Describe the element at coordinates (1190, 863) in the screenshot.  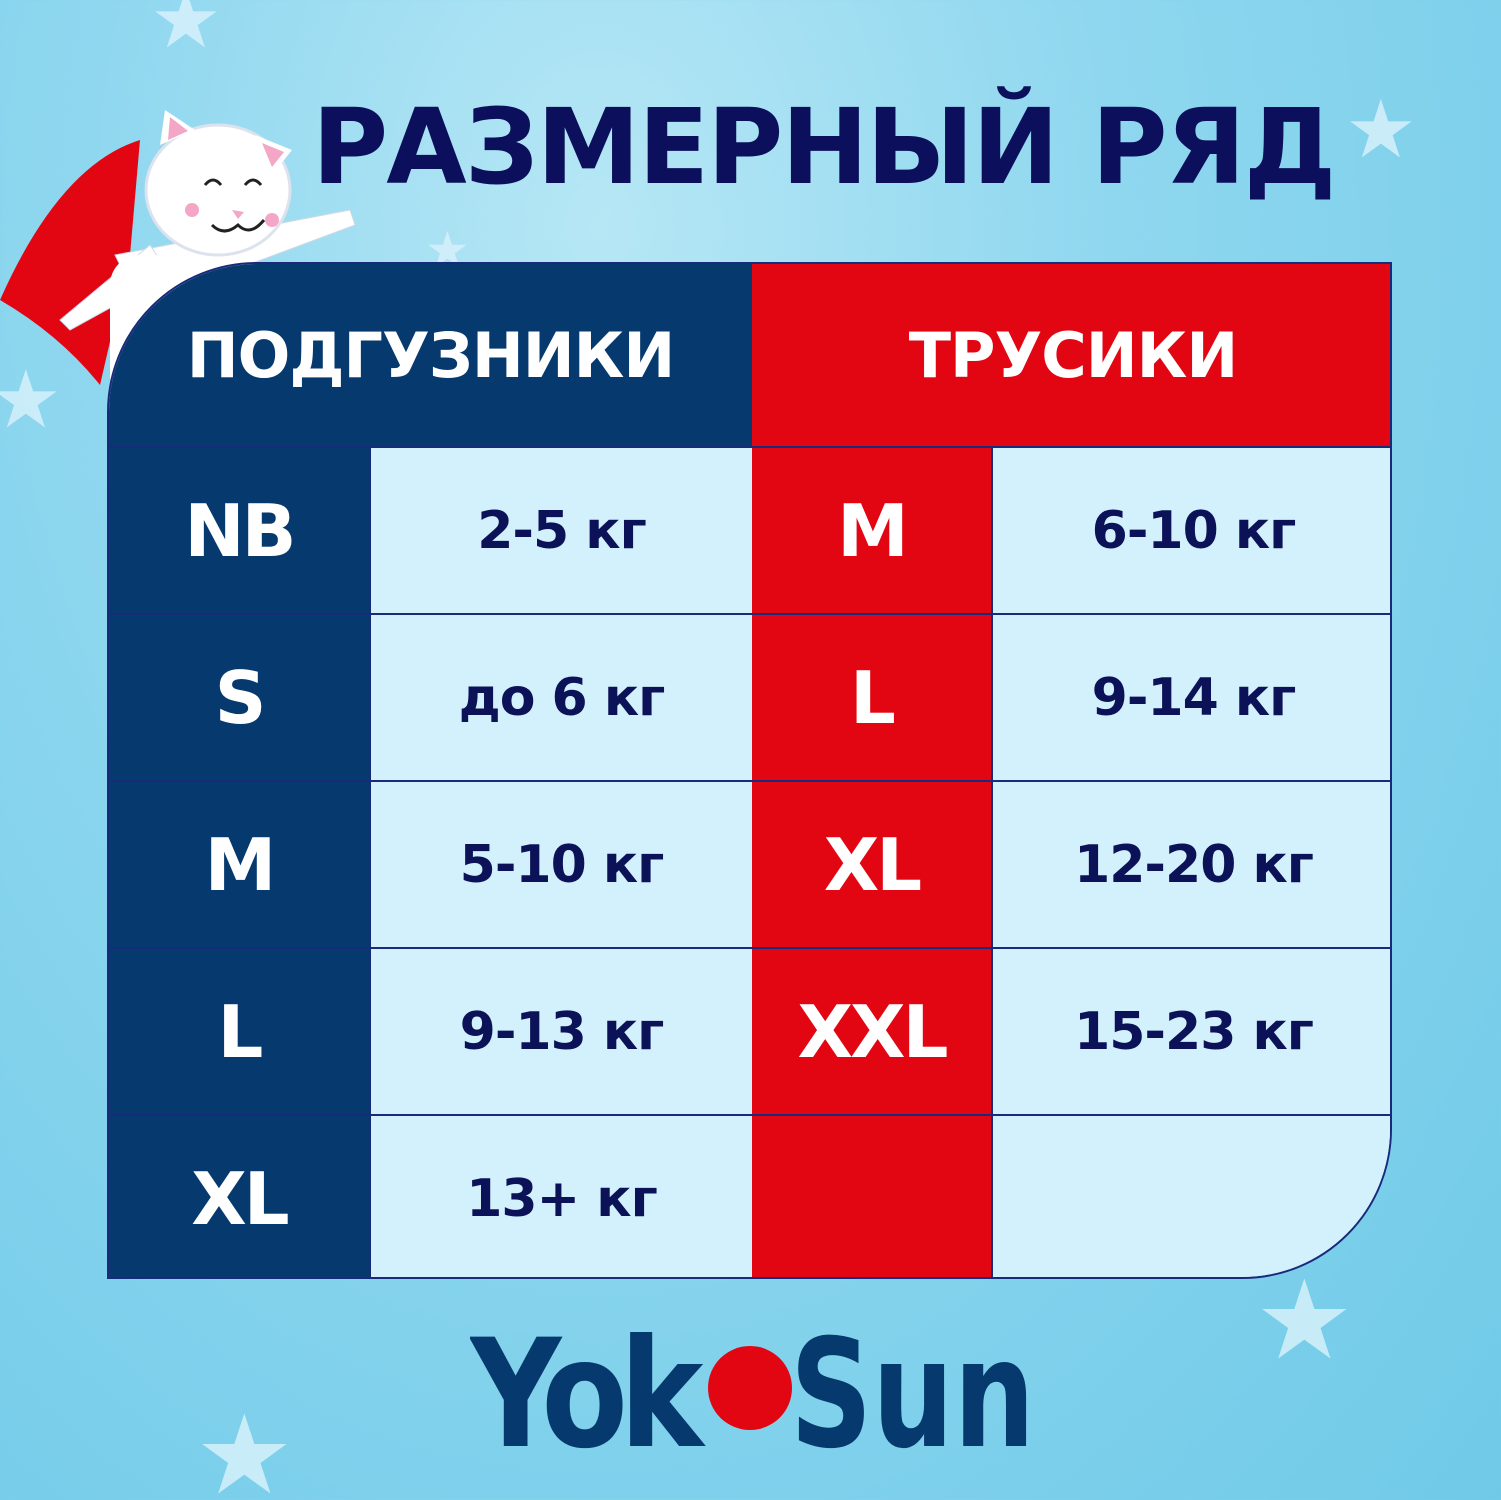
I see `pants-weight: 12-20 кг` at that location.